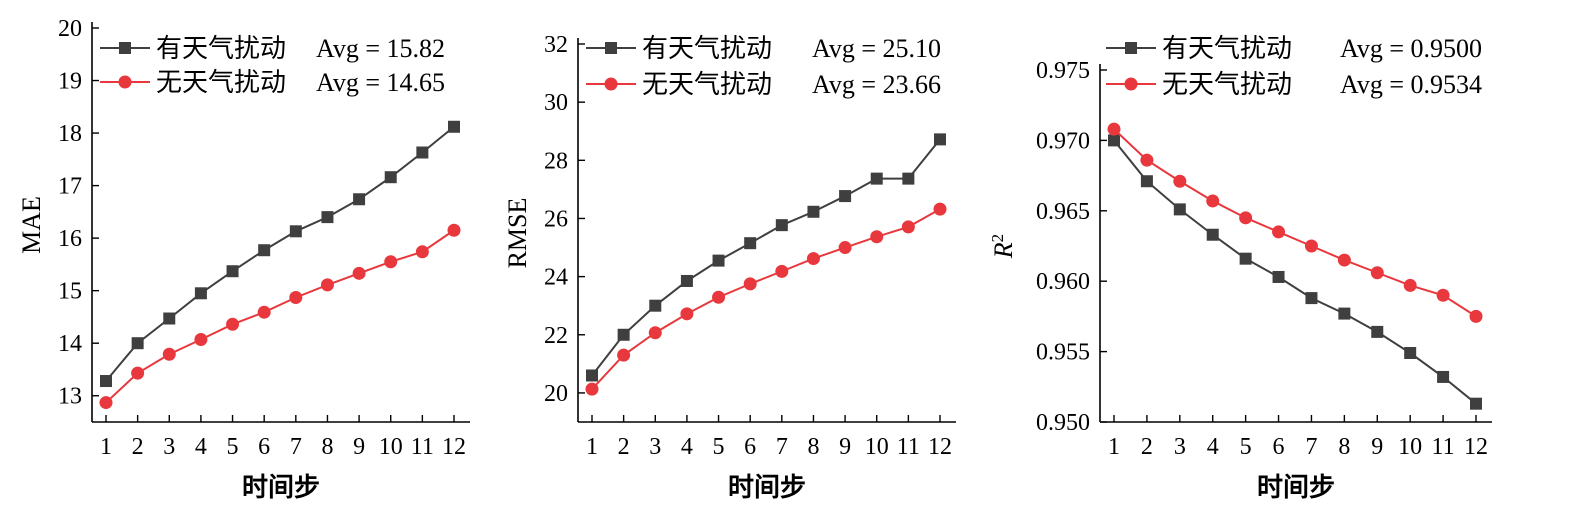 This screenshot has width=1587, height=518. I want to click on y-axis-title: MAE, so click(31, 225).